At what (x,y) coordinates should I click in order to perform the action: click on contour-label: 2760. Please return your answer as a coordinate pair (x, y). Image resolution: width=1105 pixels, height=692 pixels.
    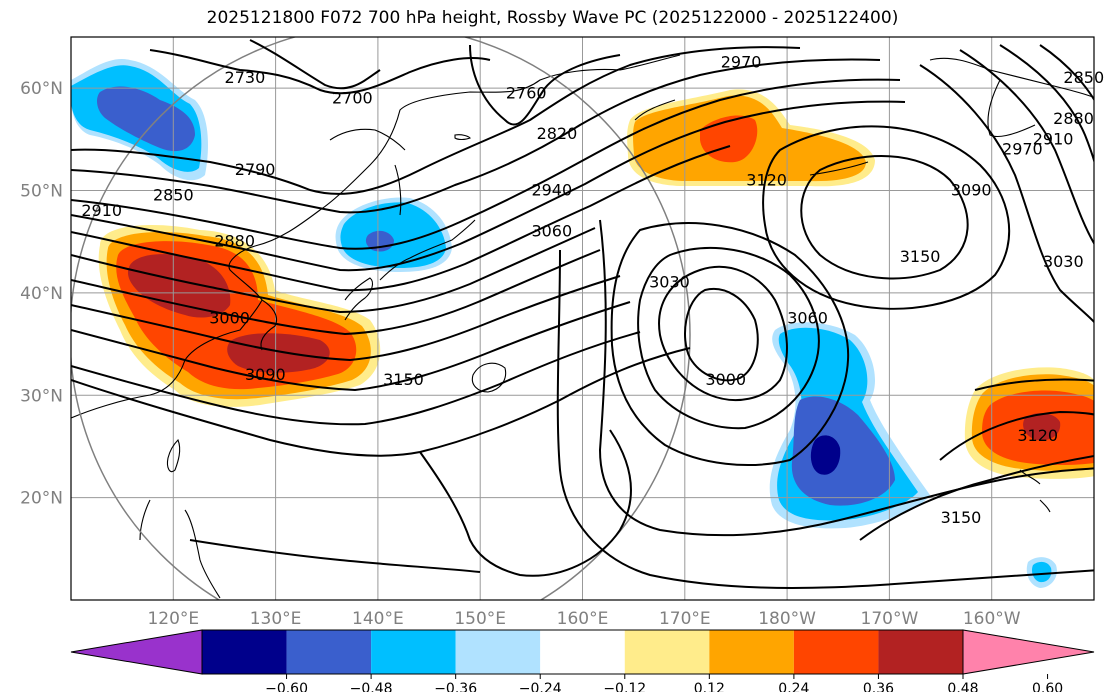
    Looking at the image, I should click on (526, 92).